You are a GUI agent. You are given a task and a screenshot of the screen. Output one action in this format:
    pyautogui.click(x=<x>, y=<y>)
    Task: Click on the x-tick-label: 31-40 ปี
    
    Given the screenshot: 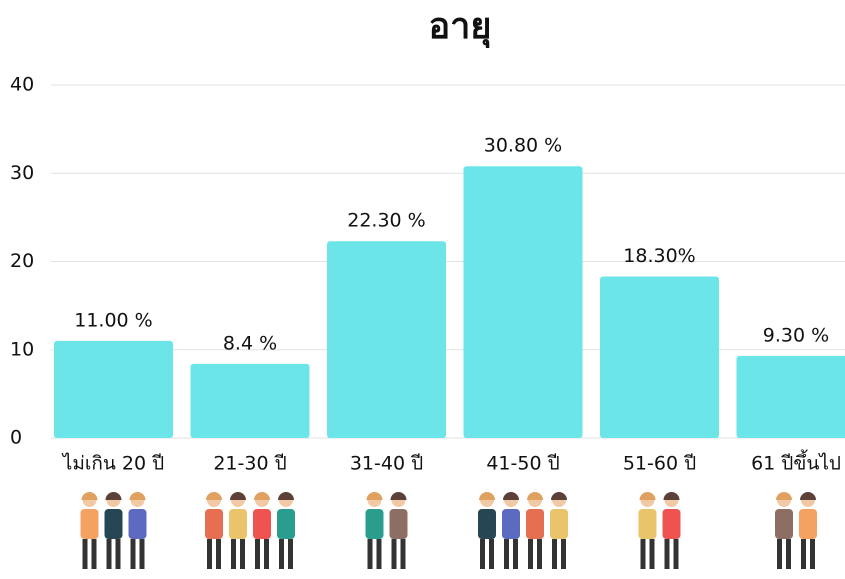 What is the action you would take?
    pyautogui.click(x=386, y=464)
    